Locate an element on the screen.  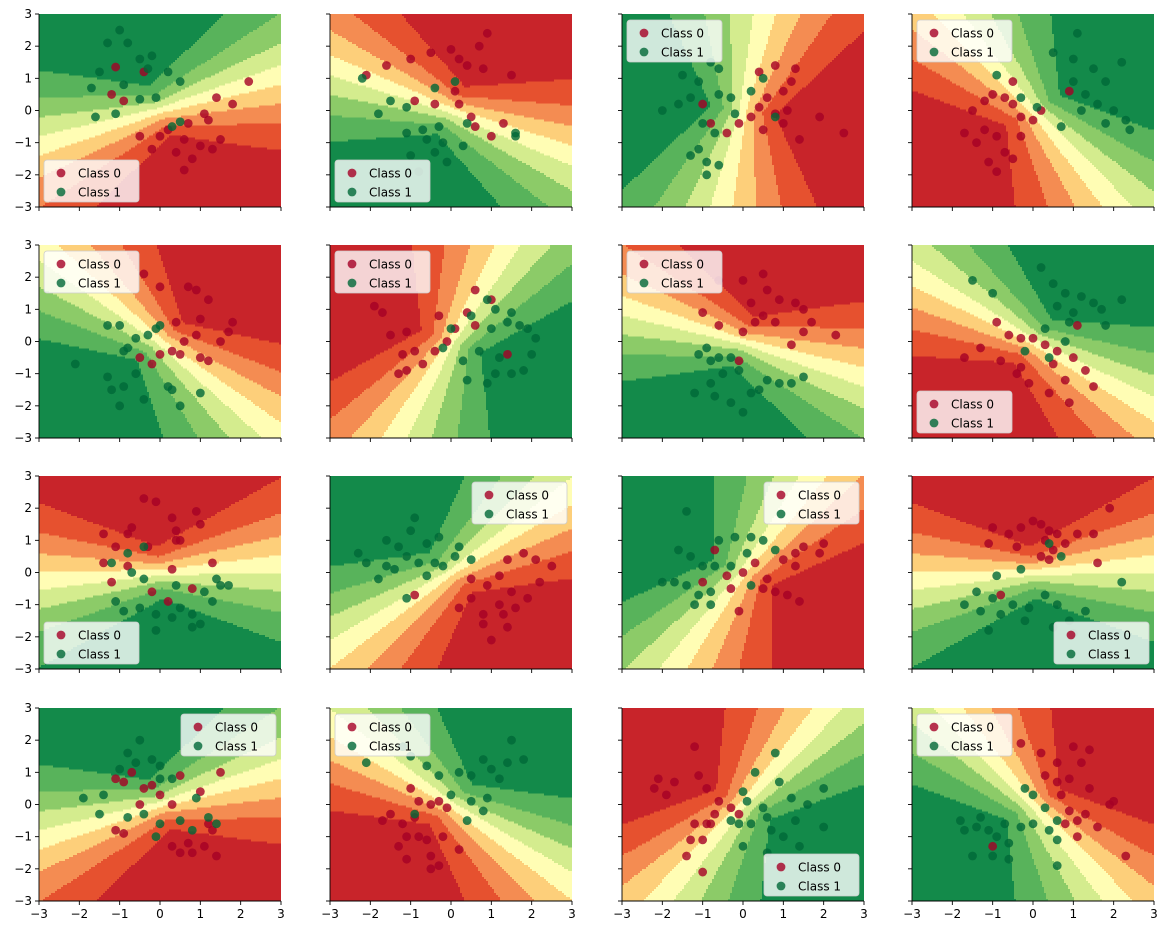
y-tick-label: 3 is located at coordinates (28, 708).